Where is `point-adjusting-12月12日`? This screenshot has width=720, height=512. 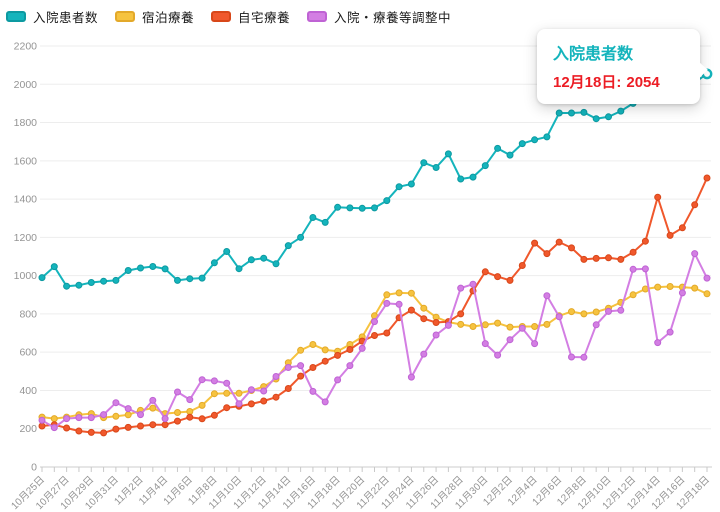 point-adjusting-12月12日 is located at coordinates (633, 269).